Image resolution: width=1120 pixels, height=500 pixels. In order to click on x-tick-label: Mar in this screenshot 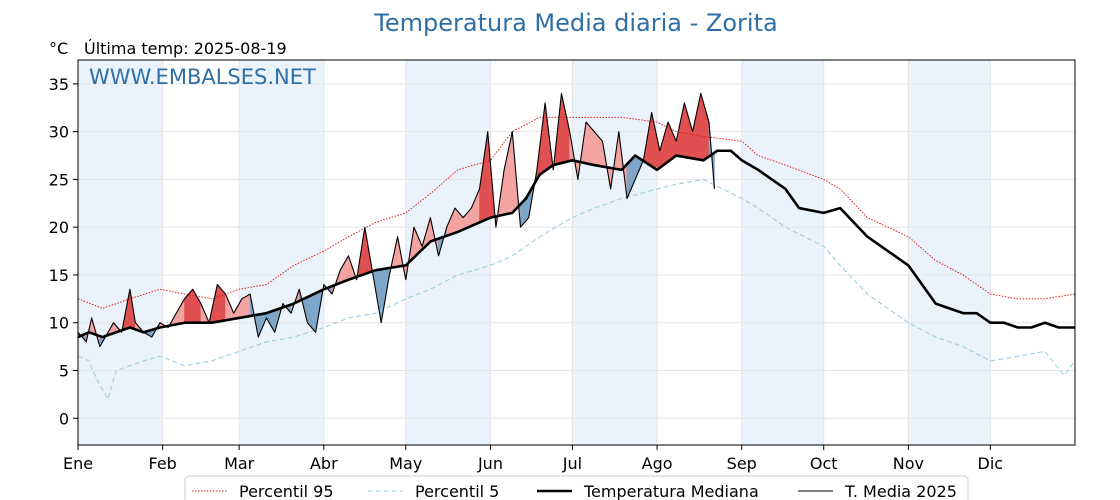, I will do `click(239, 463)`.